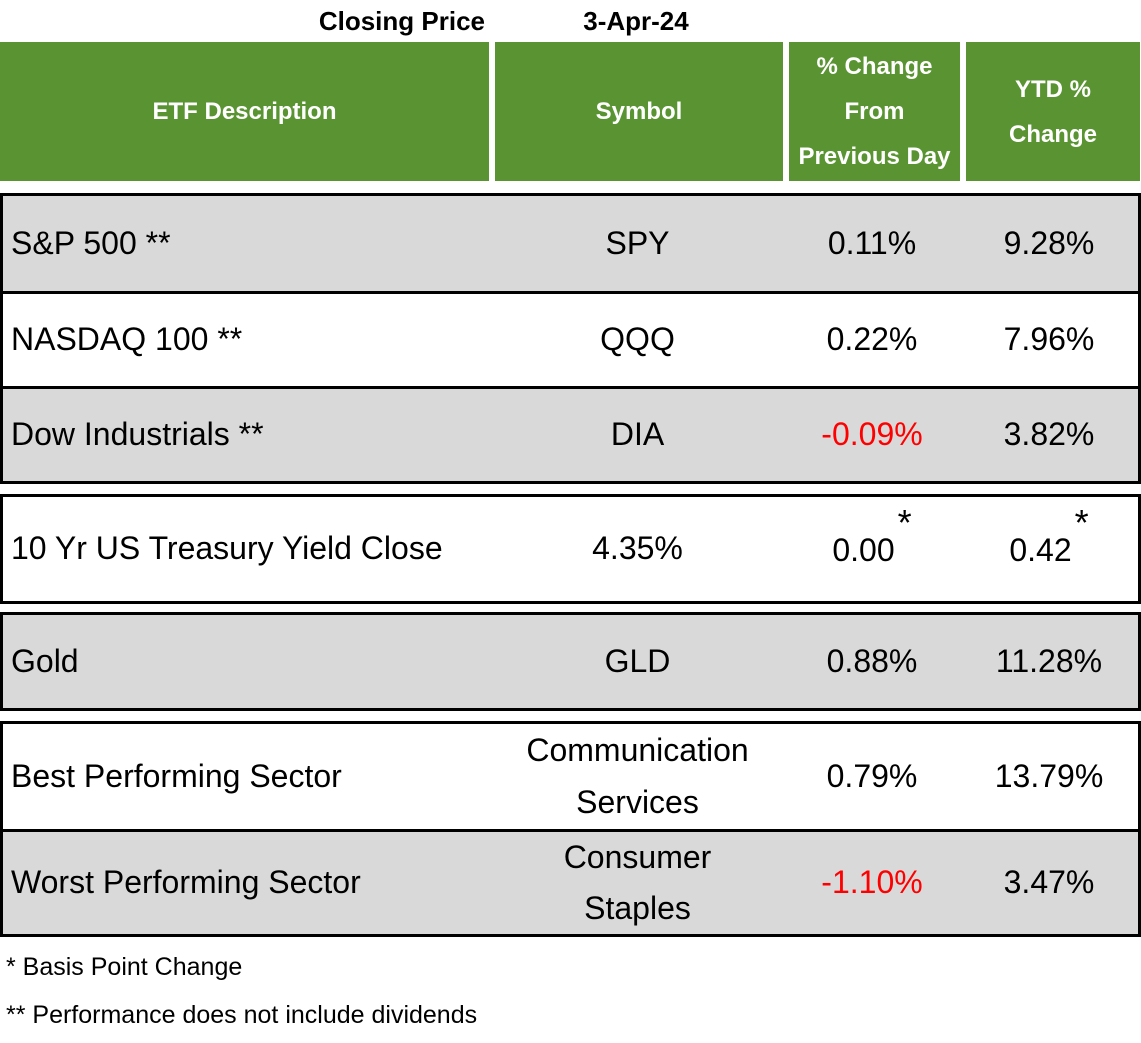  I want to click on etf-symbol: DIA, so click(637, 434).